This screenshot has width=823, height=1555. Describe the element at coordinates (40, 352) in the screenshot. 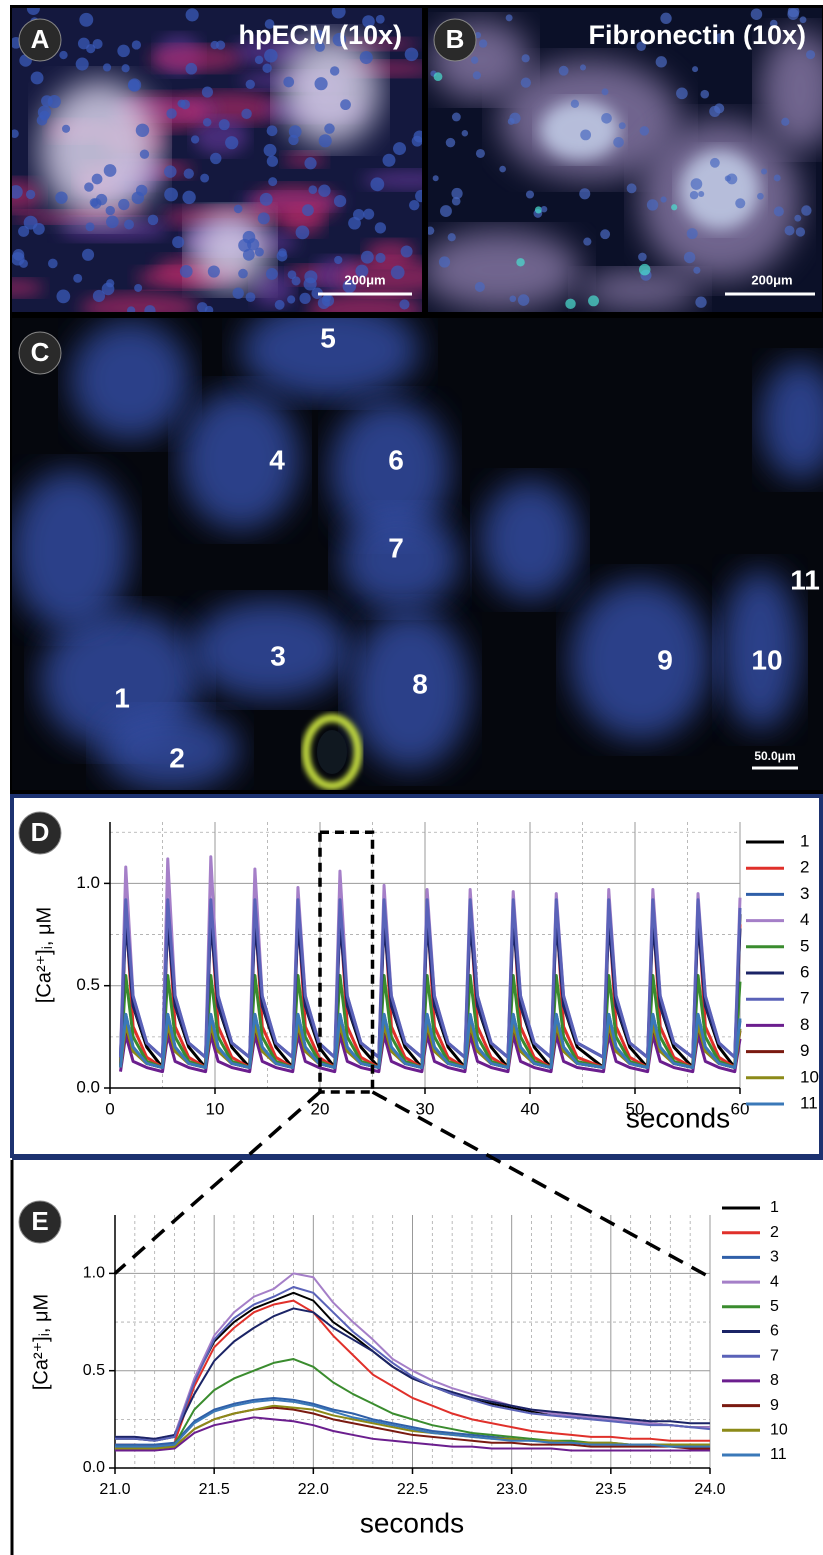

I see `panel-letter: C` at that location.